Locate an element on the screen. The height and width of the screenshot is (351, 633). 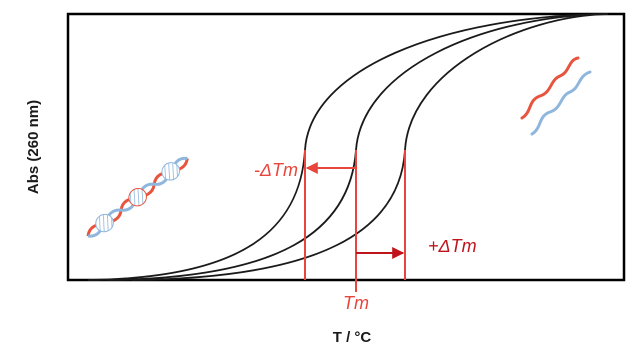
double-helix-dna-icon is located at coordinates (137, 197).